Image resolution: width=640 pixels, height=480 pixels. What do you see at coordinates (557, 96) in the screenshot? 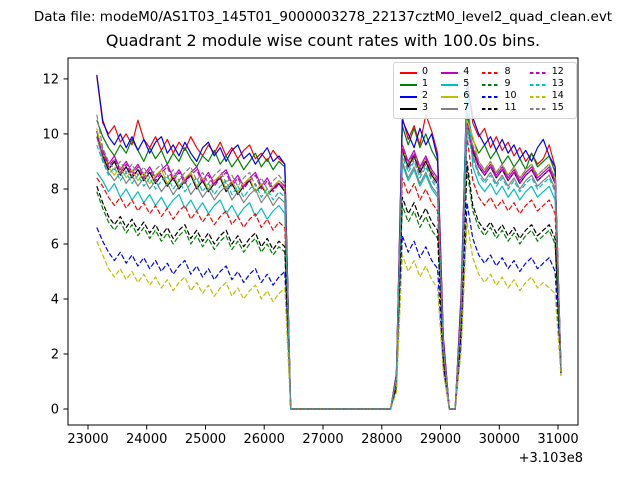
I see `legend-label-14: 14` at bounding box center [557, 96].